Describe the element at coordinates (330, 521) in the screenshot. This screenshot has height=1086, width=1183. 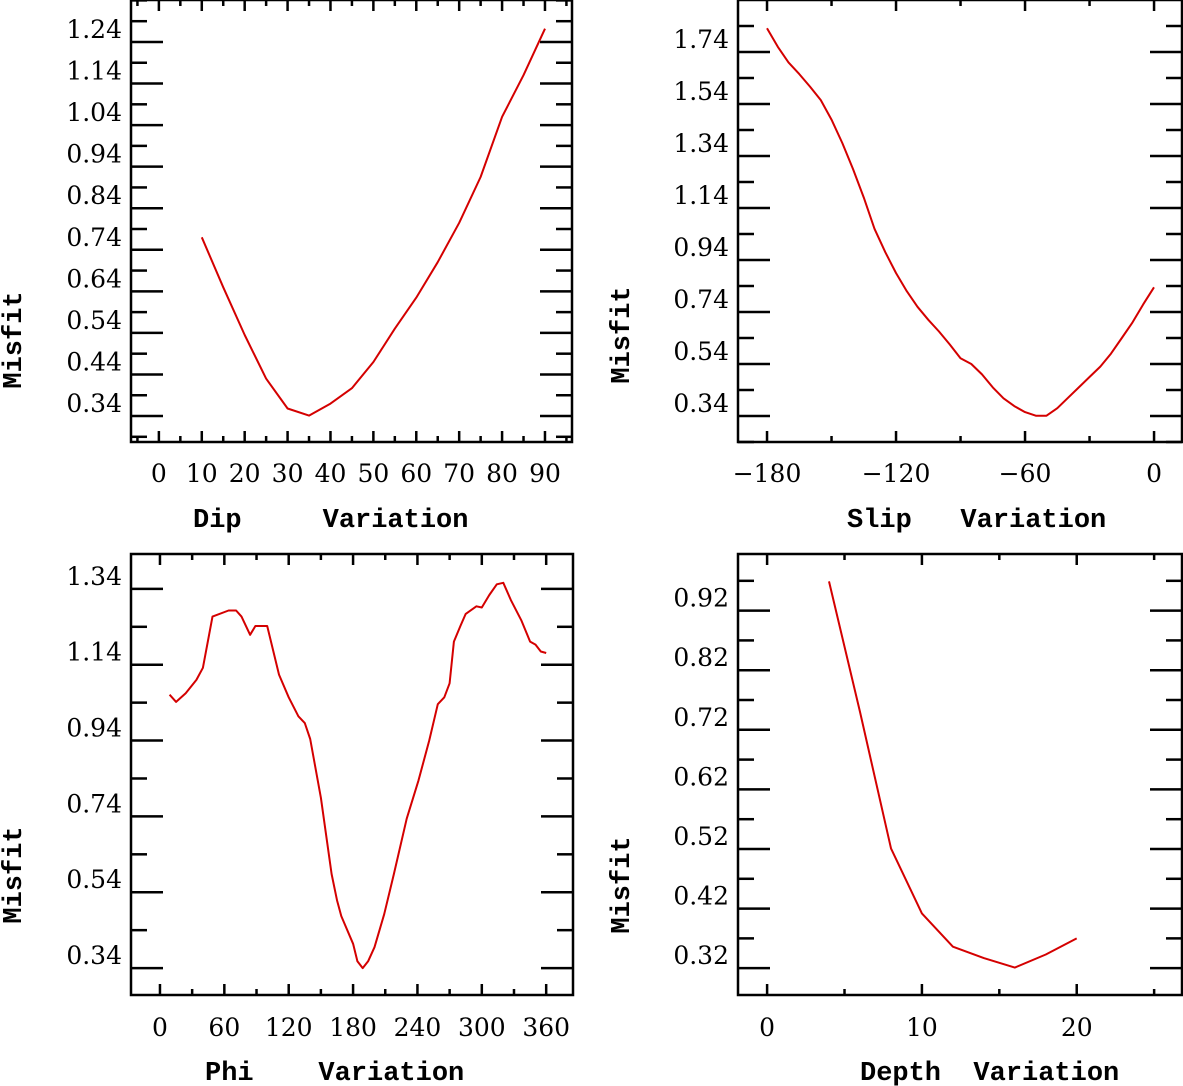
I see `x-axis-label: Dip Variation` at that location.